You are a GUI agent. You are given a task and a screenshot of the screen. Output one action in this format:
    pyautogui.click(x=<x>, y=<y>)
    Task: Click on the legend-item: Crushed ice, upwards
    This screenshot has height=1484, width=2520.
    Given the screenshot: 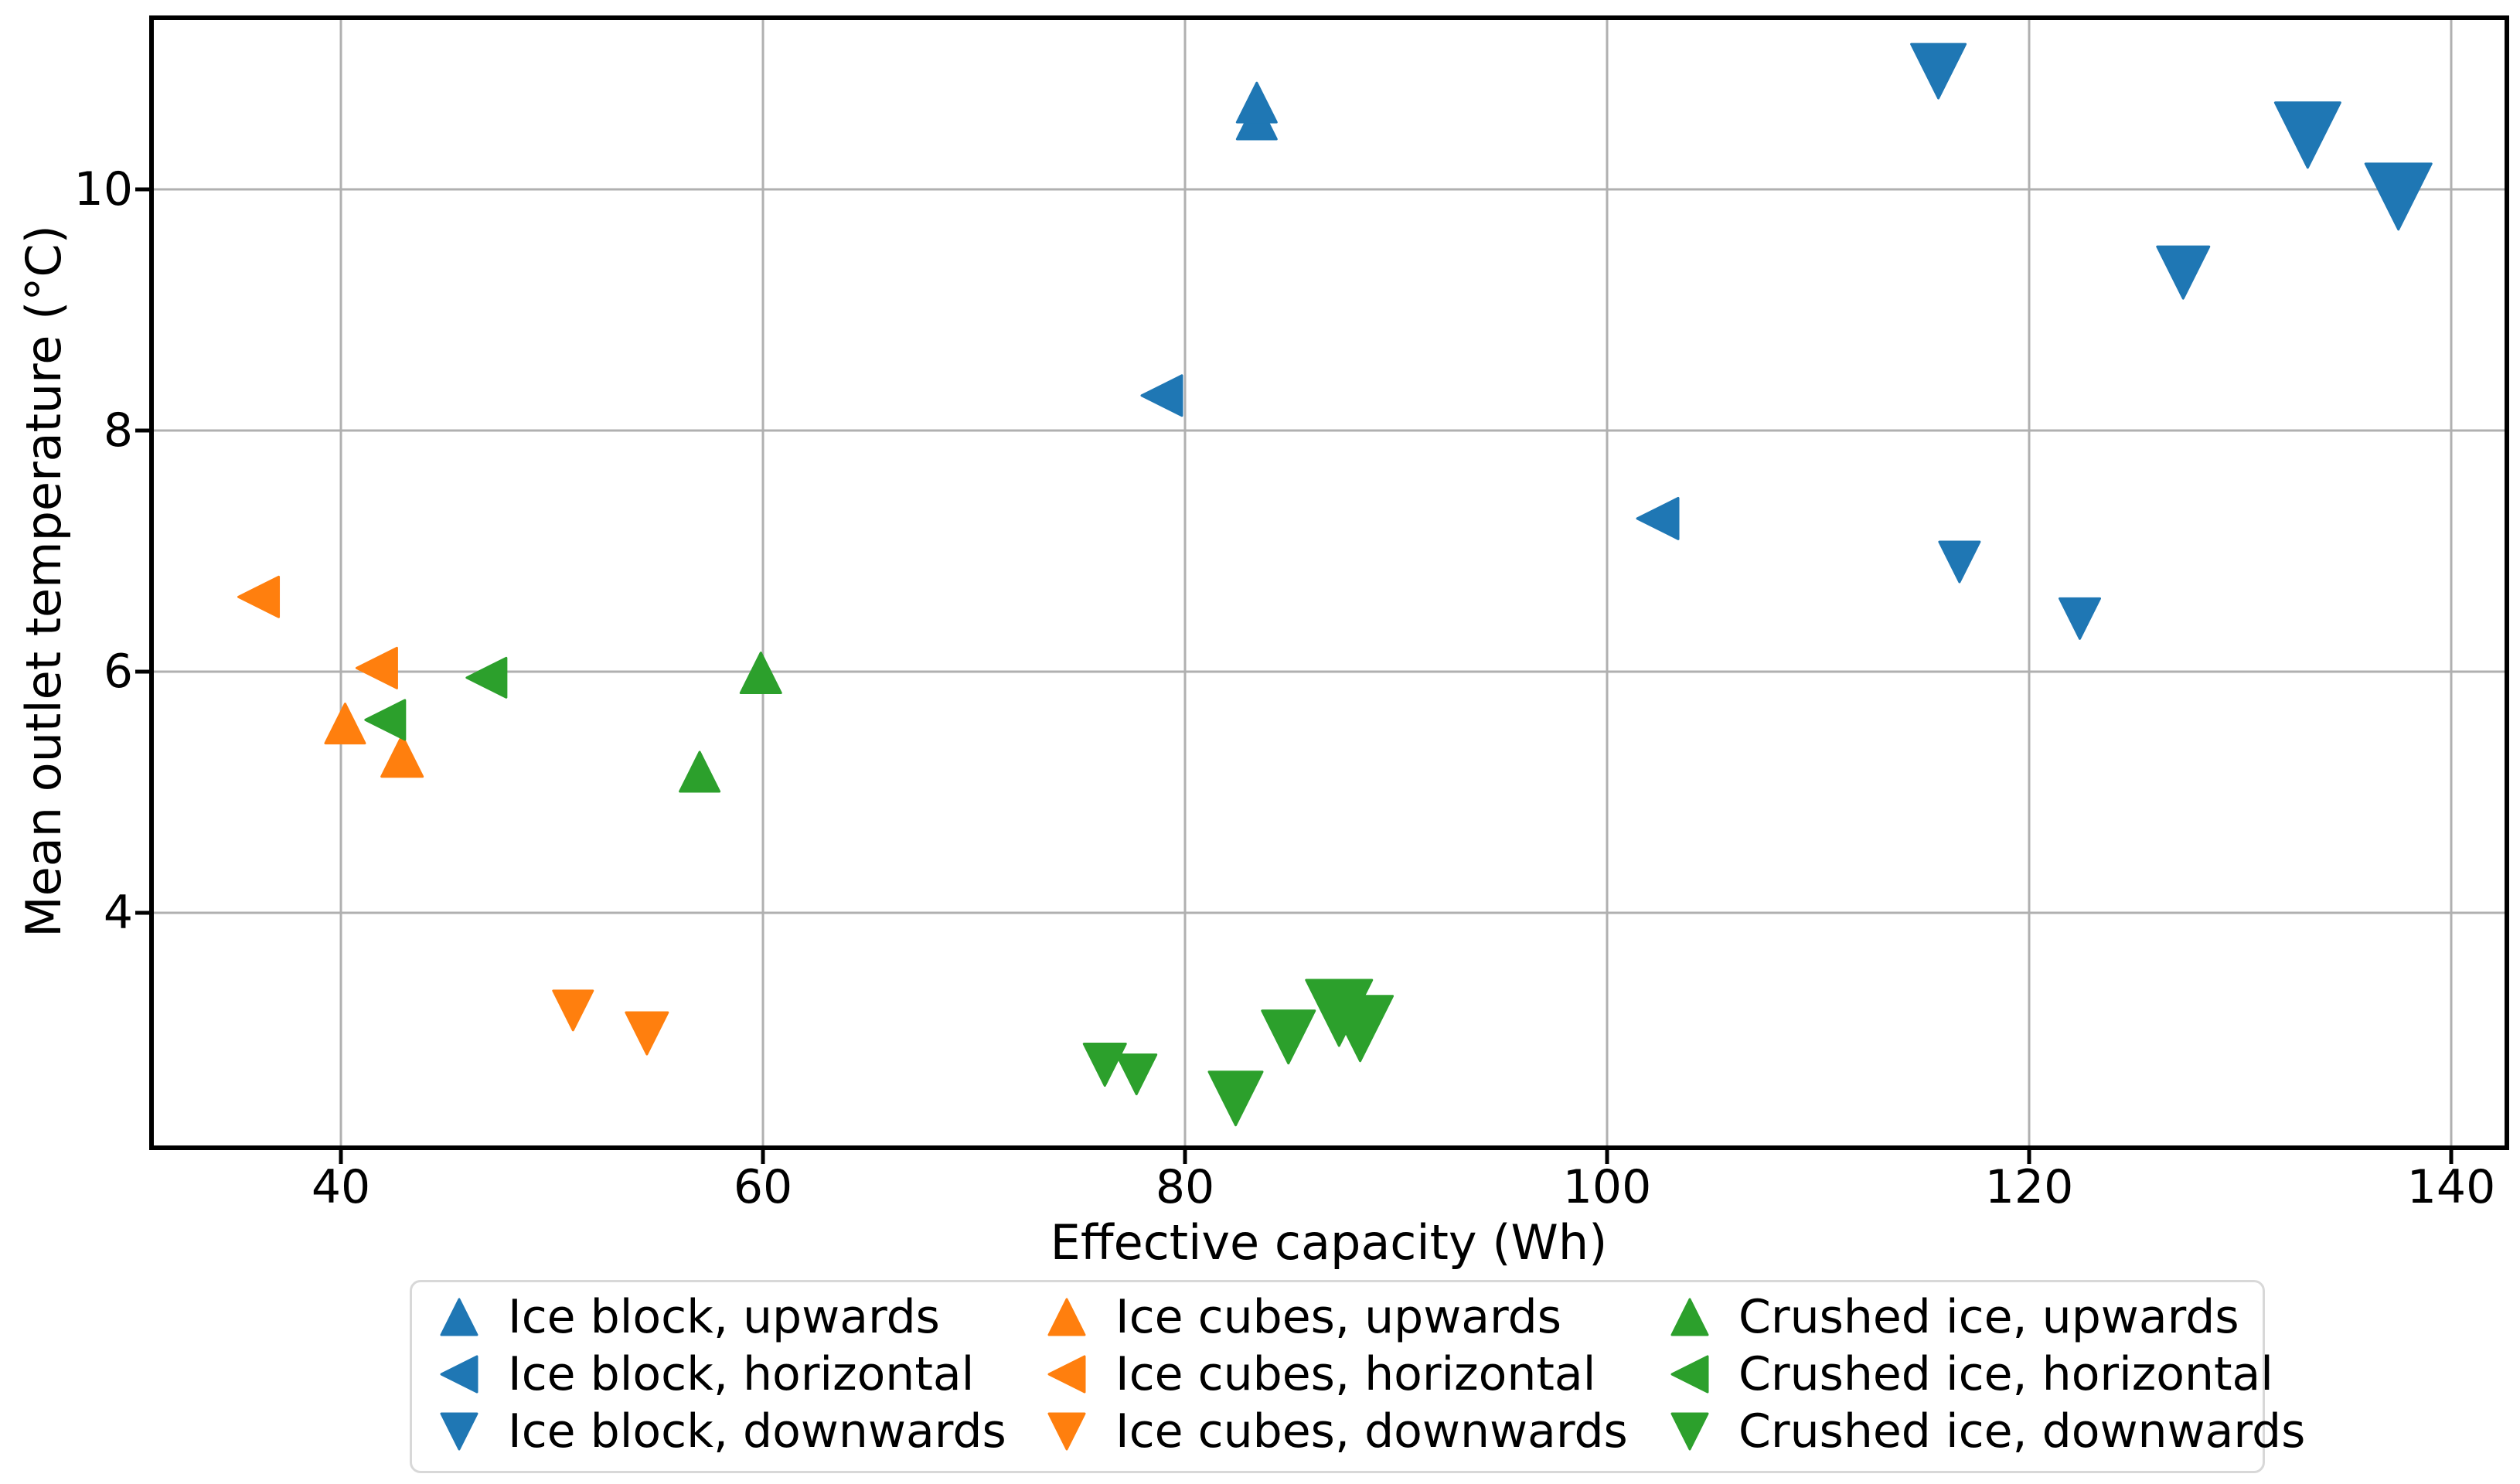 What is the action you would take?
    pyautogui.click(x=1987, y=1317)
    